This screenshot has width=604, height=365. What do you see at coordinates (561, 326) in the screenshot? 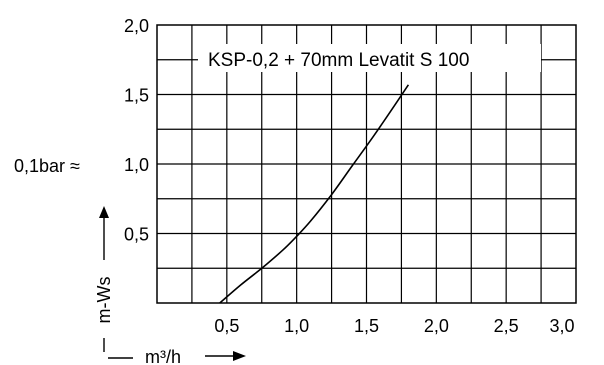
I see `x-tick-label: 3,0` at bounding box center [561, 326].